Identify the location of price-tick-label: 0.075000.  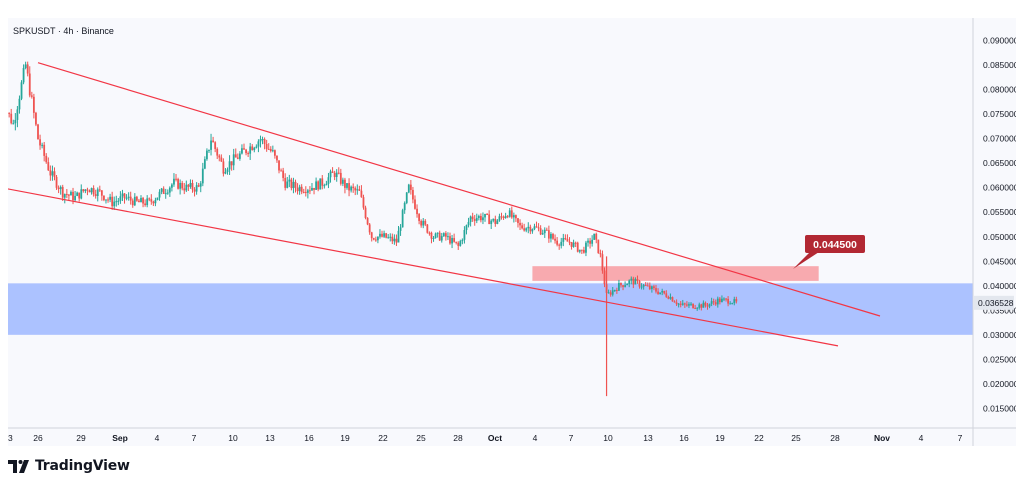
(999, 114).